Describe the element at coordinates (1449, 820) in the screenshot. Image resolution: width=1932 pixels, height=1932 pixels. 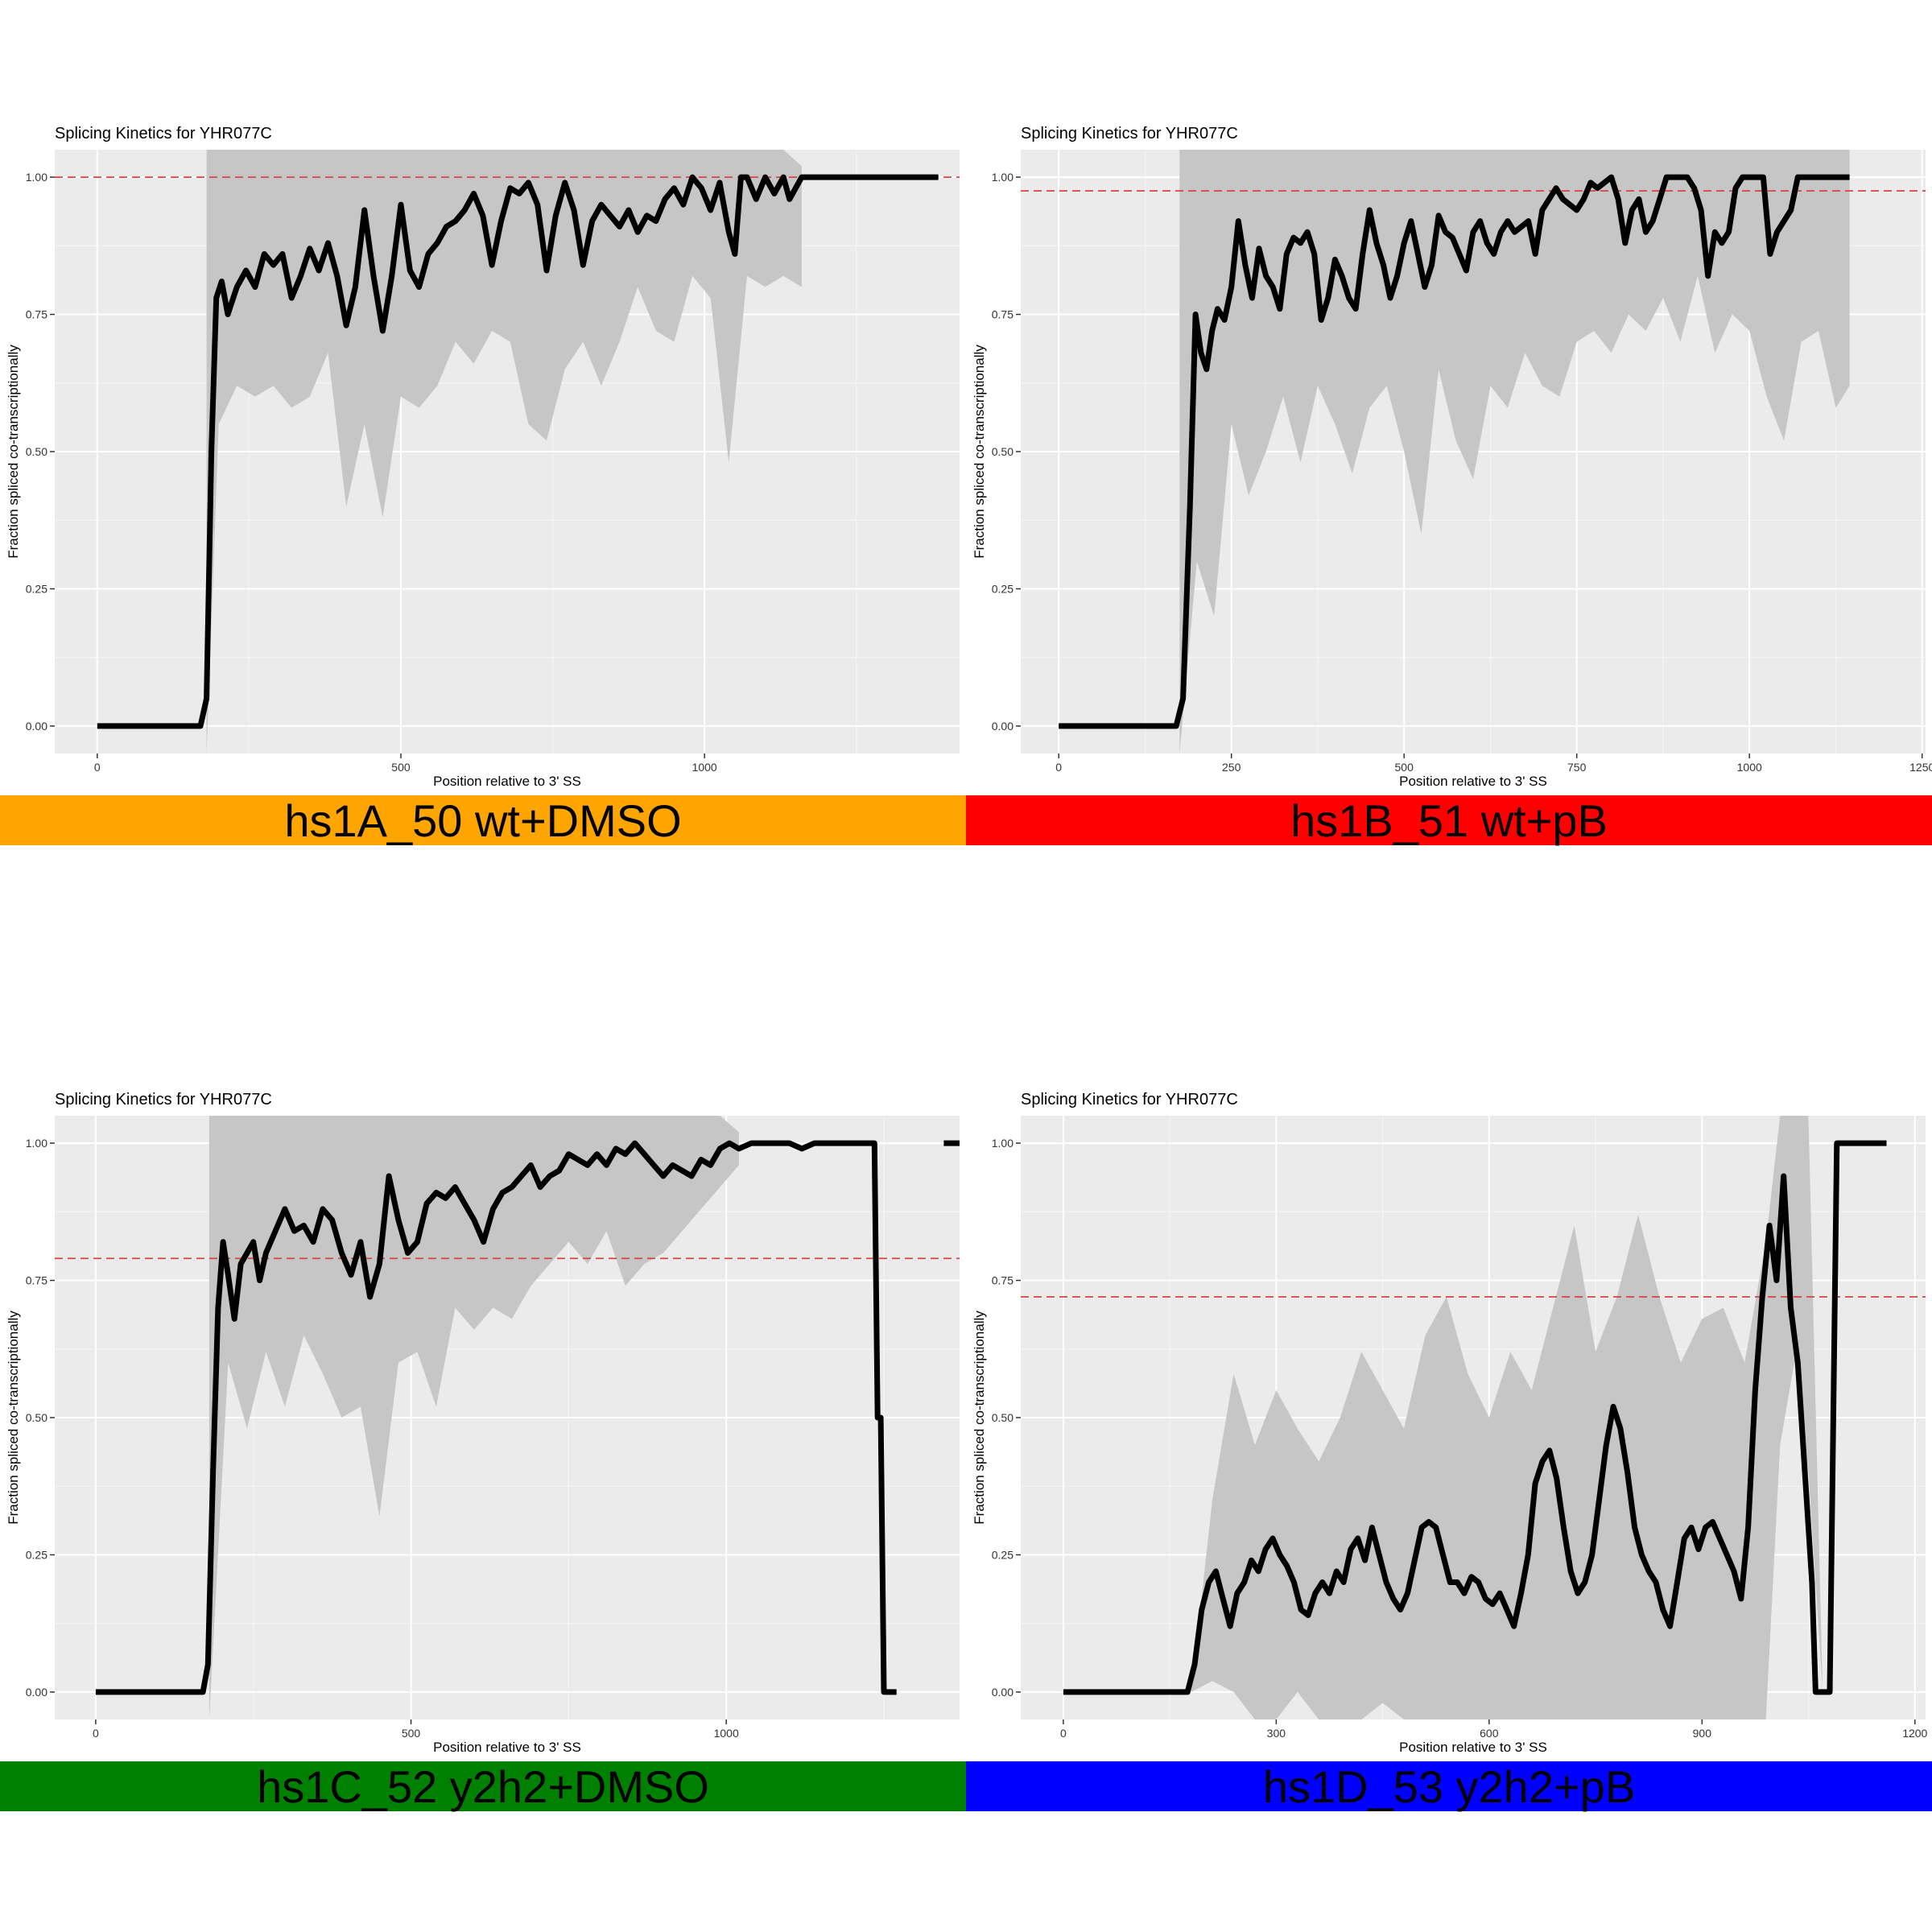
I see `condition-banner-2: hs1B_51 wt+pB` at that location.